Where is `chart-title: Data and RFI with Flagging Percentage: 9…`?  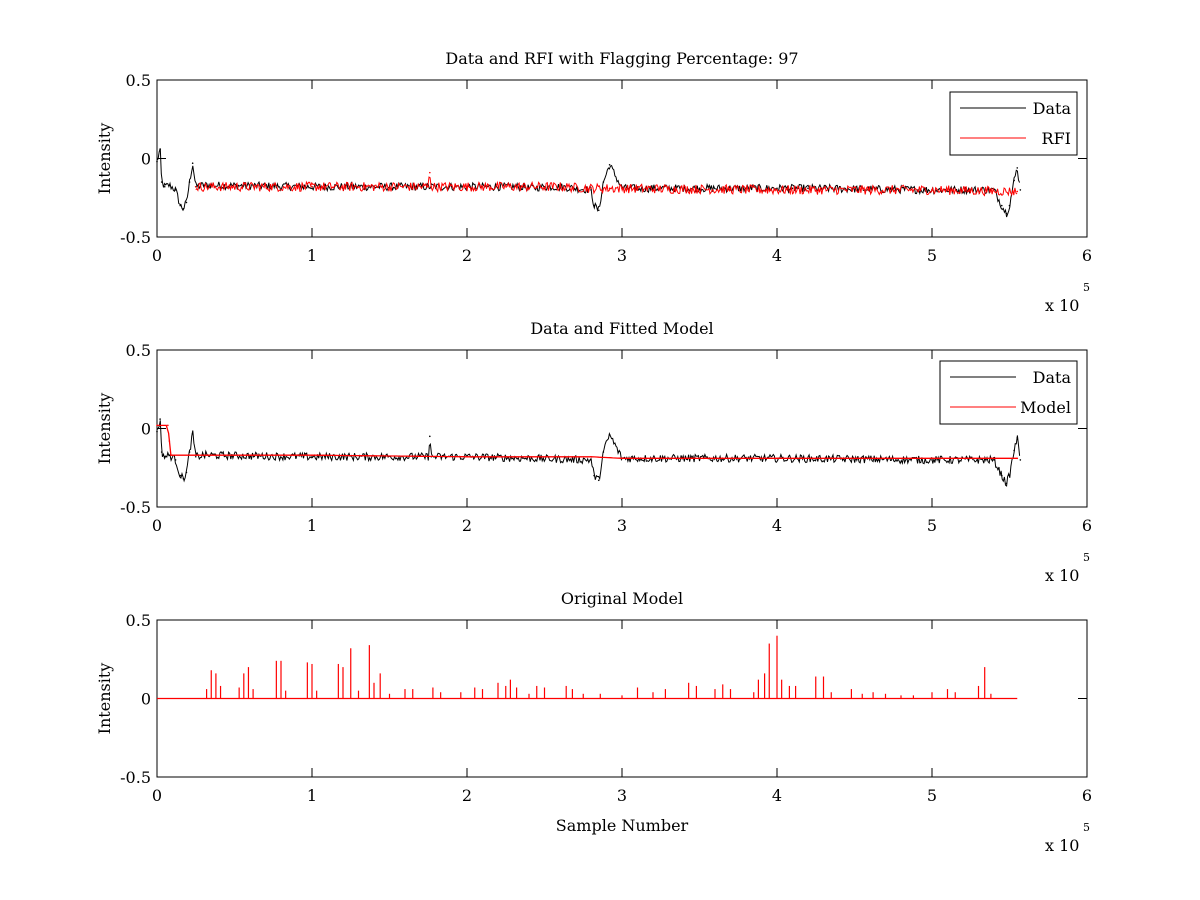
chart-title: Data and RFI with Flagging Percentage: 9… is located at coordinates (621, 58).